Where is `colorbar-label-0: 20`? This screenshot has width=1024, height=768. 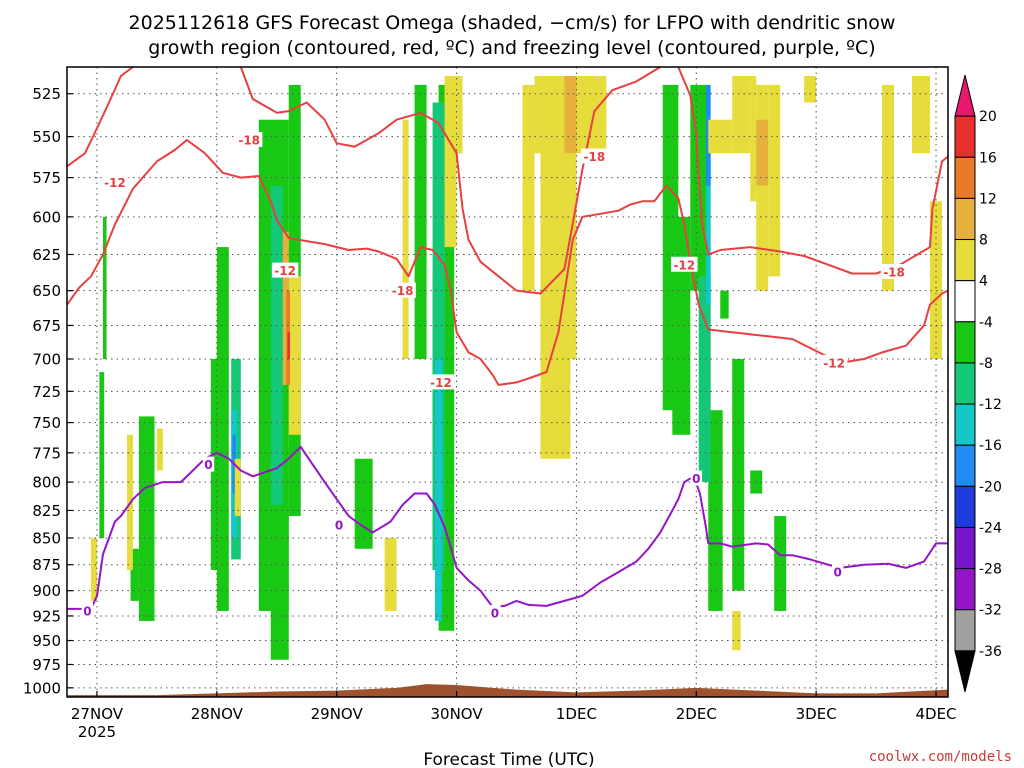
colorbar-label-0: 20 is located at coordinates (988, 117).